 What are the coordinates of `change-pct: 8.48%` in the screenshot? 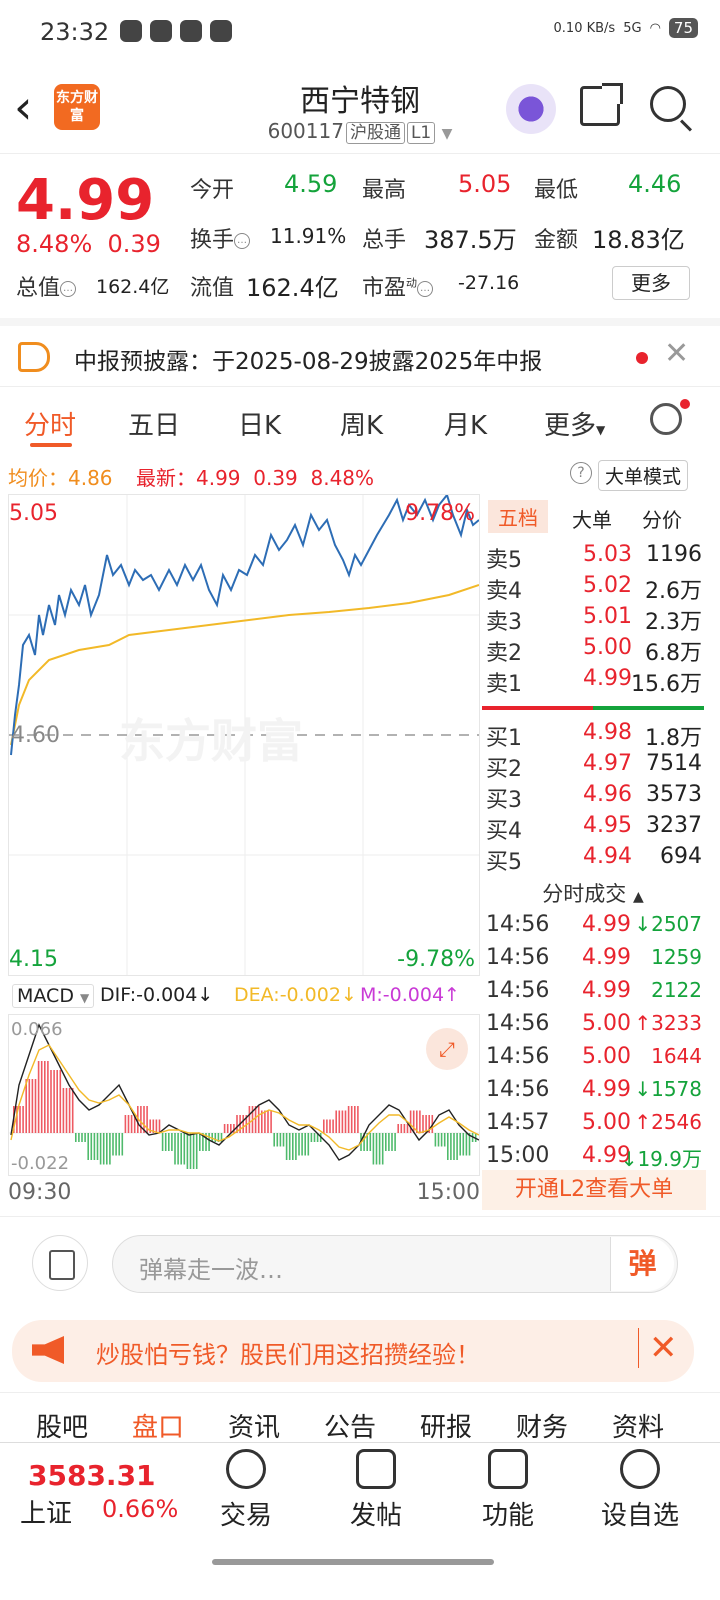 It's located at (54, 244).